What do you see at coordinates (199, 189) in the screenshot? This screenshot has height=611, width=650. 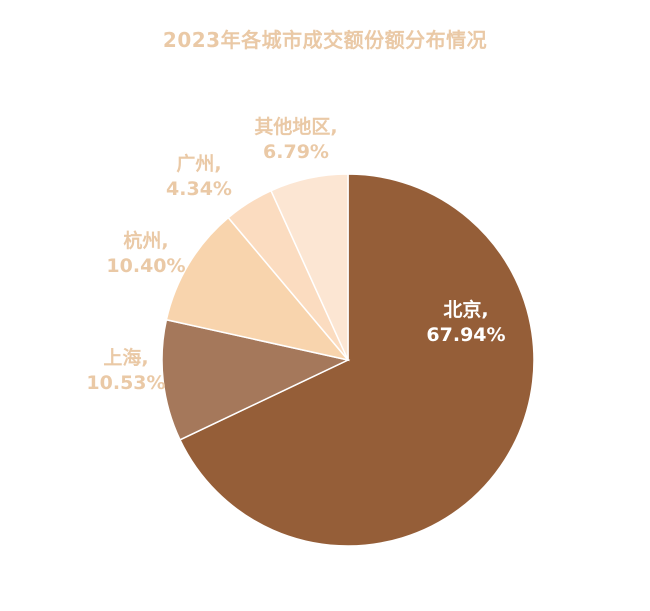 I see `slice-percent-4: 4.34%` at bounding box center [199, 189].